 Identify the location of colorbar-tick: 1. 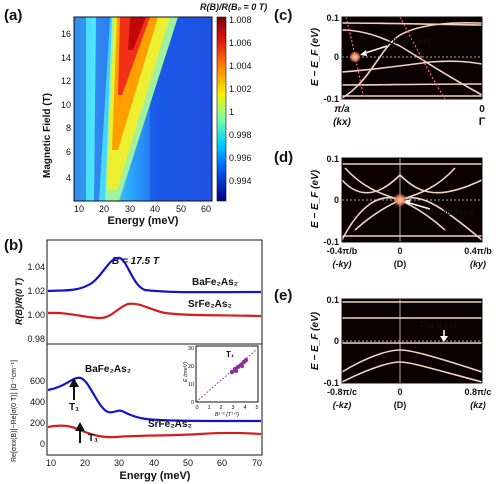
(231, 112).